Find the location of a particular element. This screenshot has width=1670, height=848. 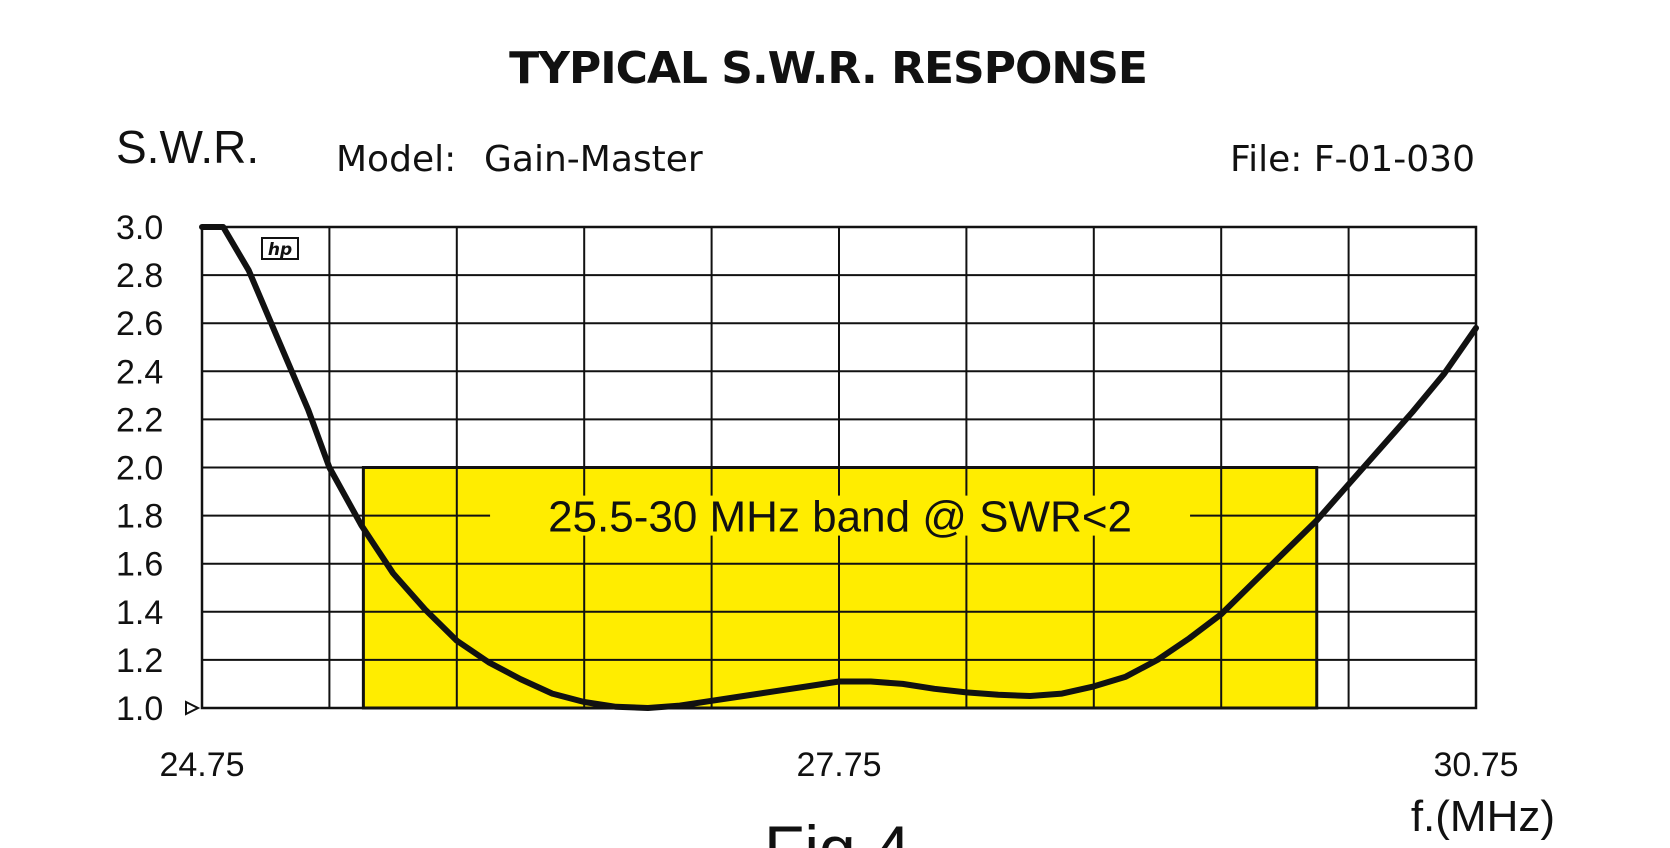

y-tick-label: 1.0 is located at coordinates (139, 709).